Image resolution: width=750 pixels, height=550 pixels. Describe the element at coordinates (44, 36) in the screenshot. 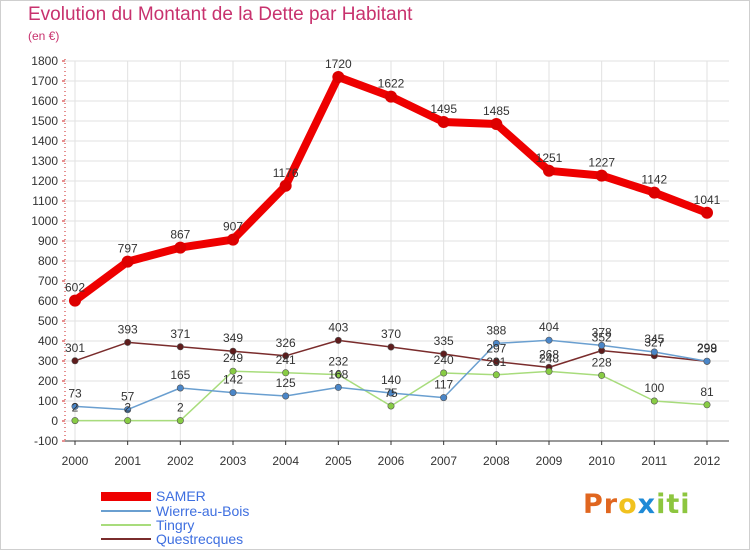

I see `chart-subtitle: (en €)` at that location.